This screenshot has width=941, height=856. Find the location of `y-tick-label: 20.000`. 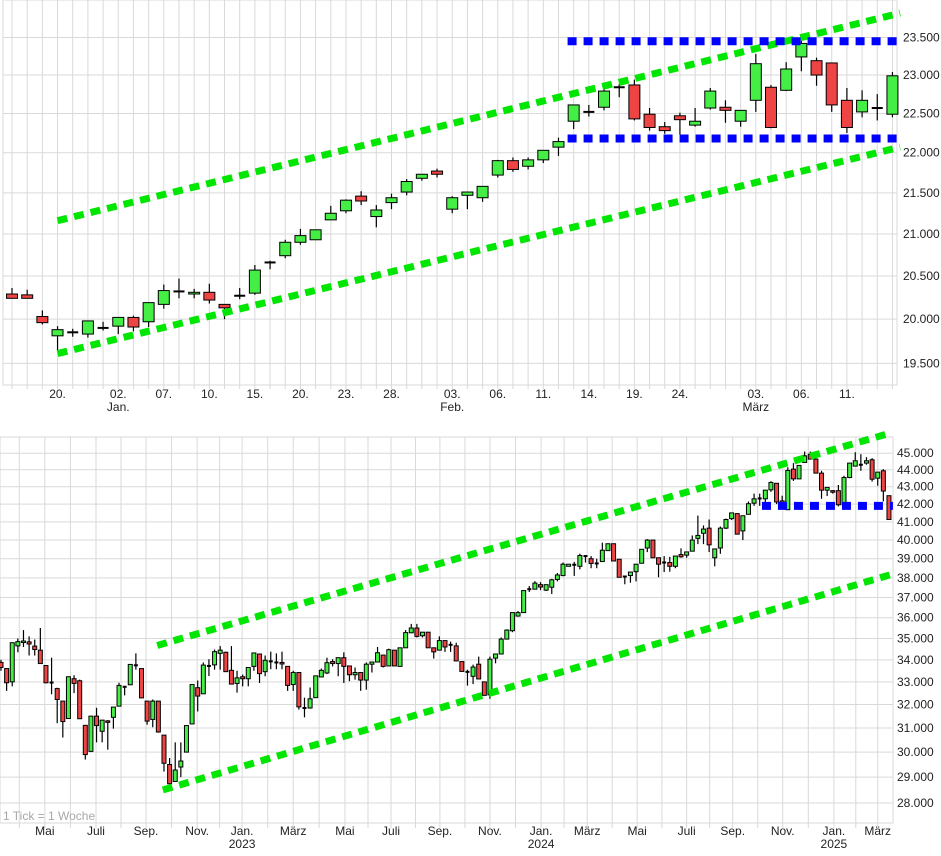

y-tick-label: 20.000 is located at coordinates (921, 319).